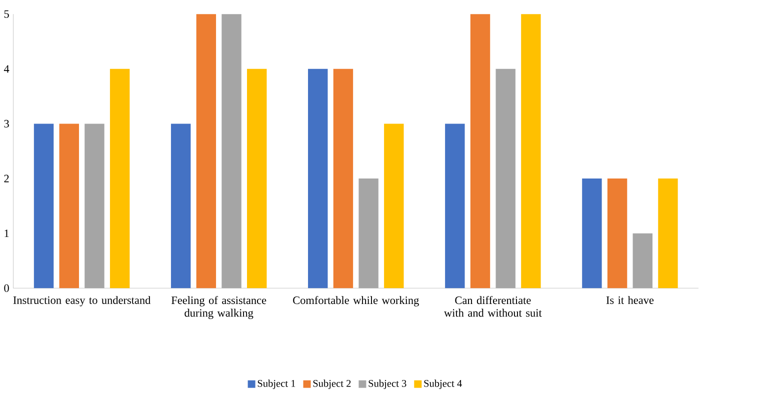  I want to click on y-tick-label: 4, so click(7, 69).